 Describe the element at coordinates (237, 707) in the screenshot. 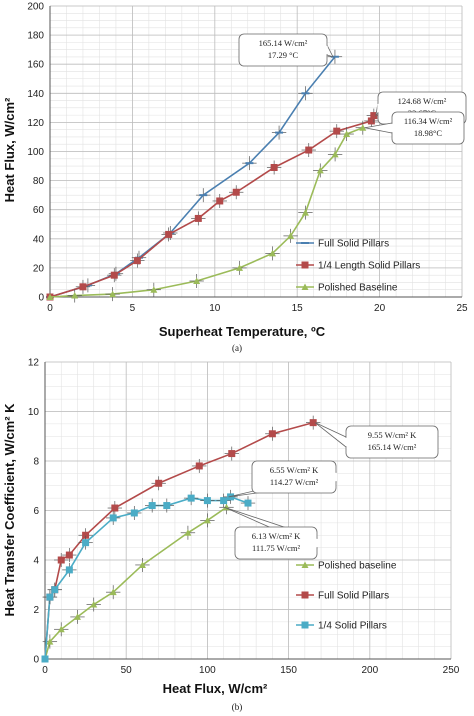

I see `chart-b-caption: (b)` at that location.